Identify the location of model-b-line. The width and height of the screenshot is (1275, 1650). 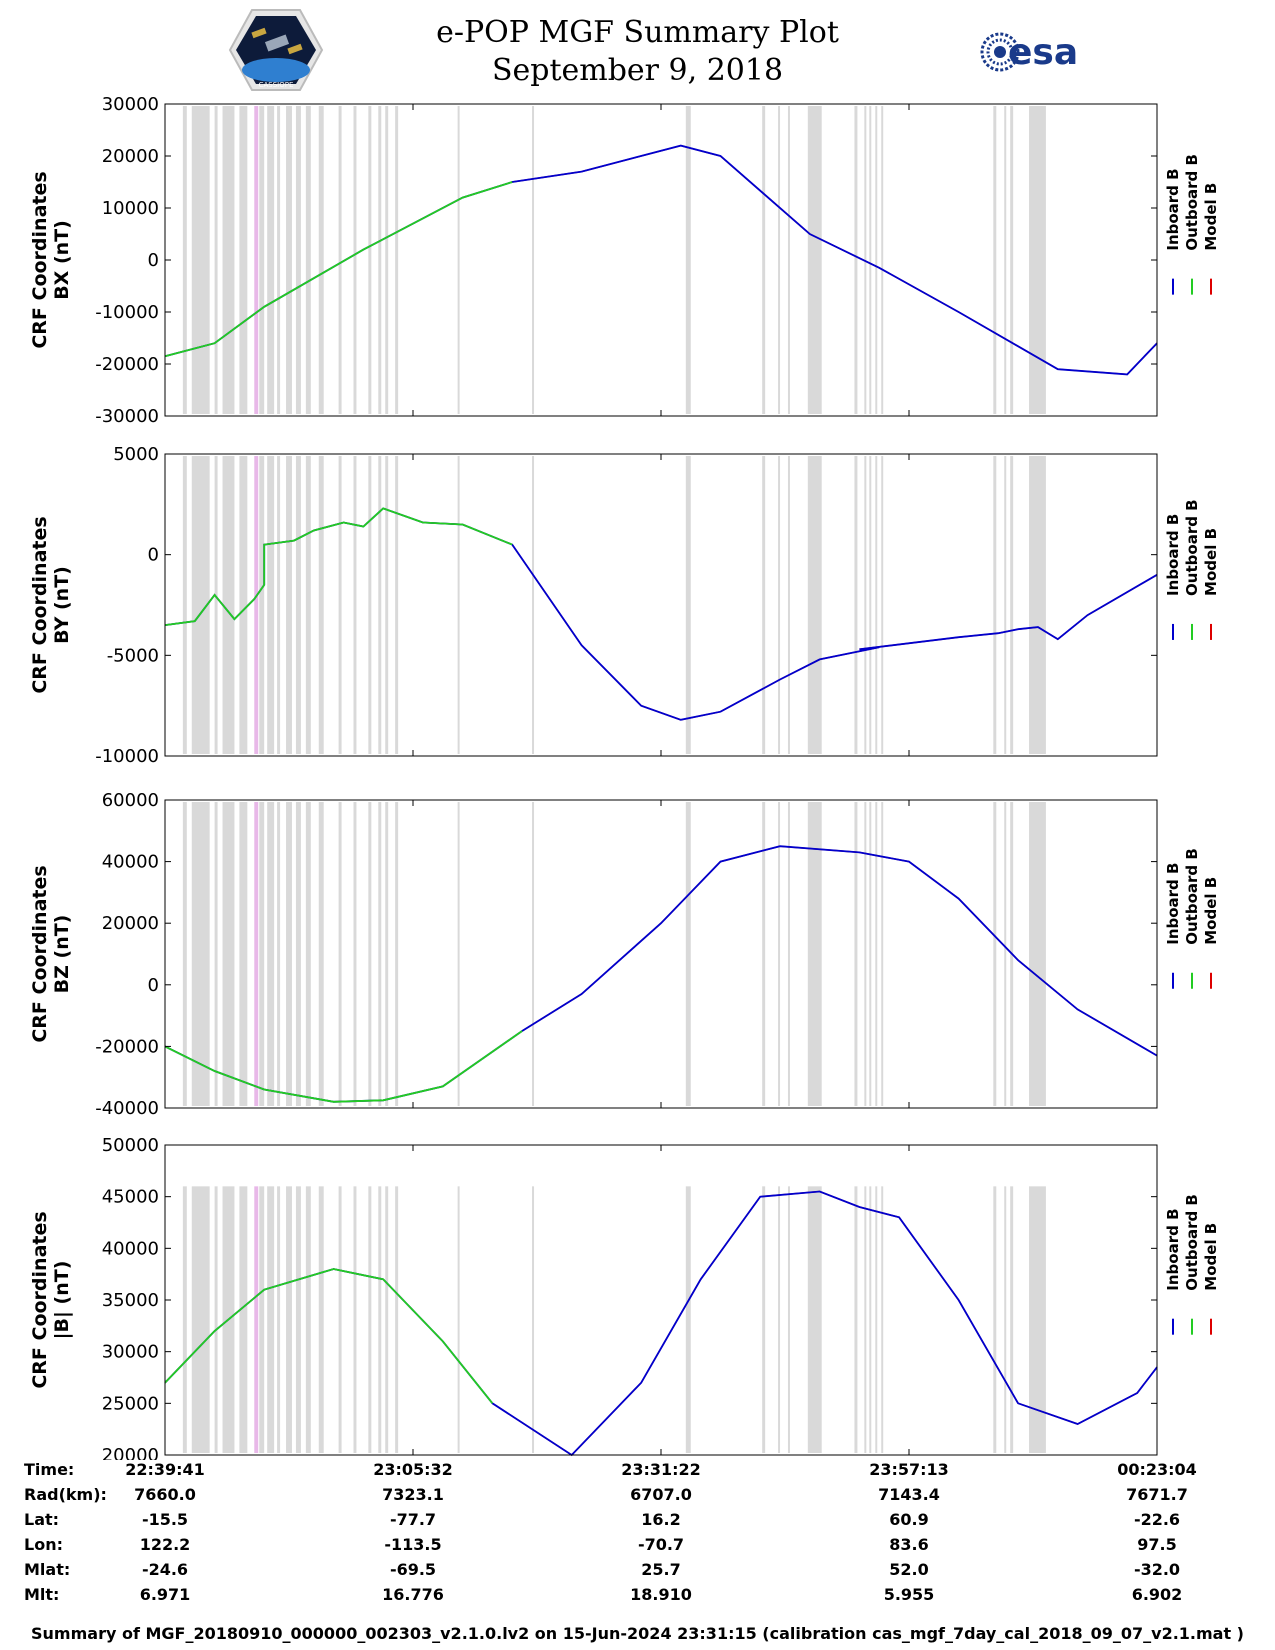
(661, 1323).